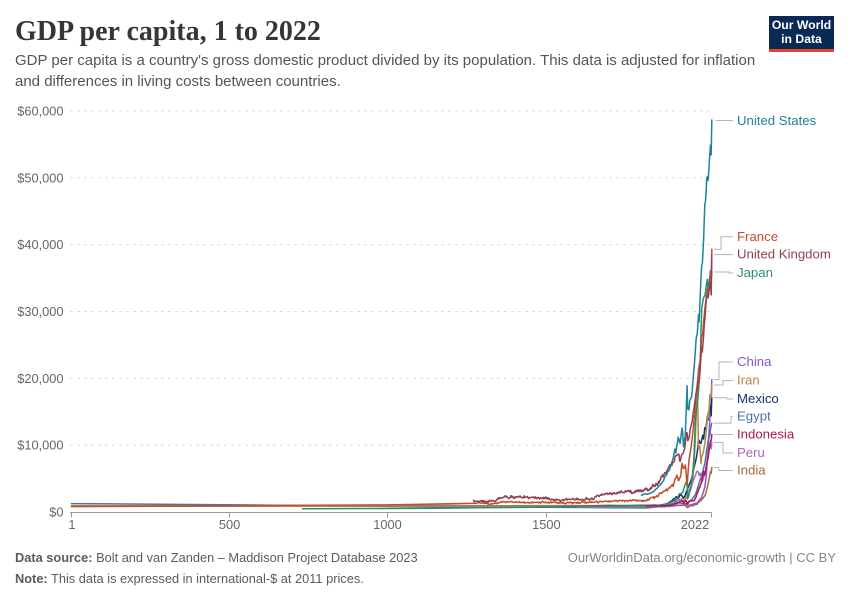 The image size is (850, 600). What do you see at coordinates (754, 361) in the screenshot?
I see `svg-text: China` at bounding box center [754, 361].